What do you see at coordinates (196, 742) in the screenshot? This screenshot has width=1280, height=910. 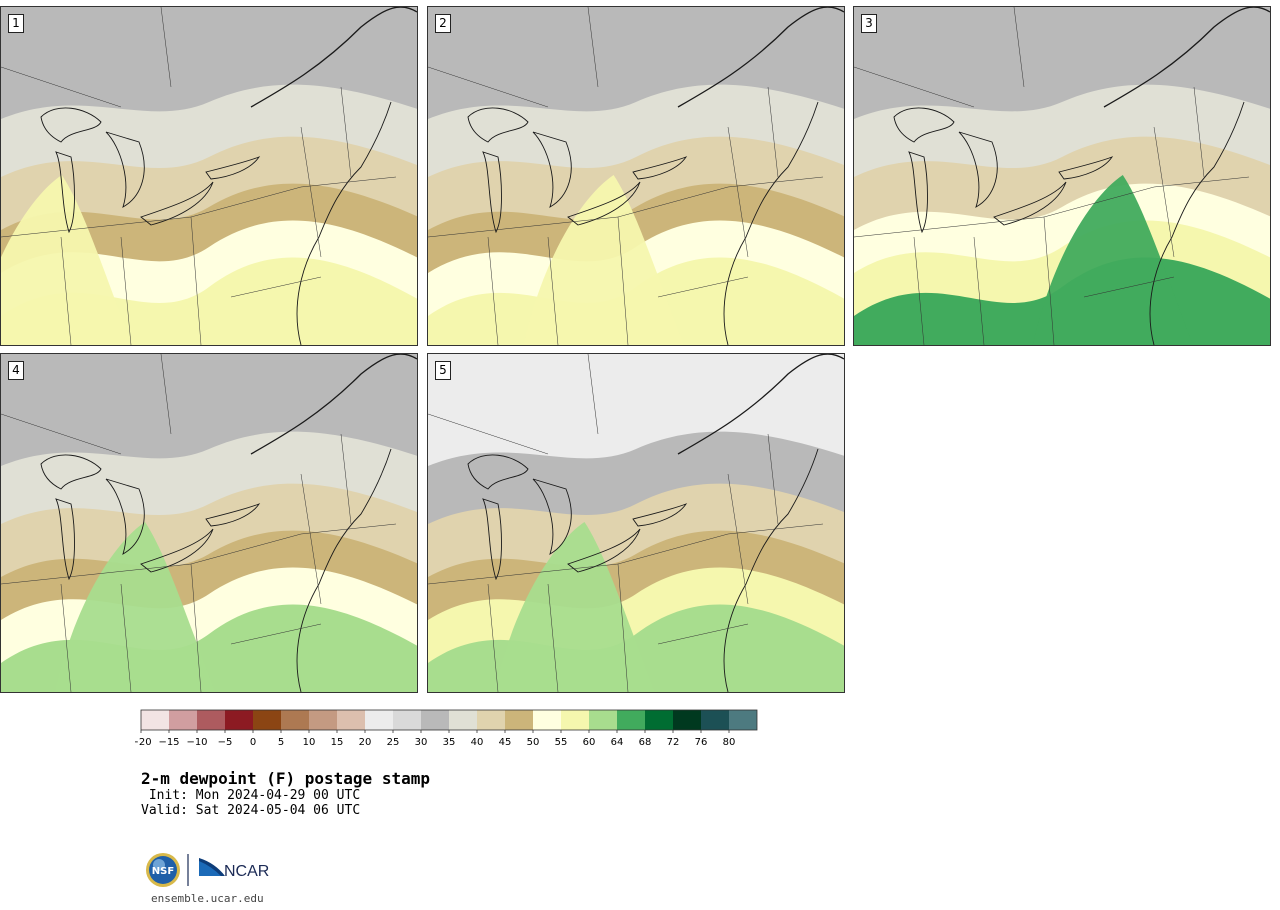 I see `colorbar-tick-label: −10` at bounding box center [196, 742].